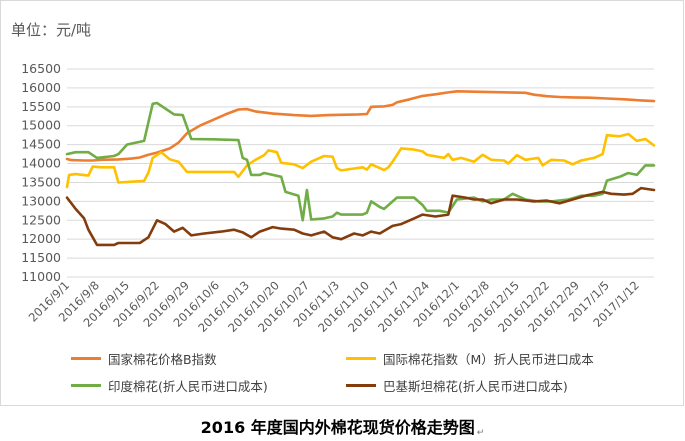 This screenshot has width=685, height=441. What do you see at coordinates (41, 276) in the screenshot?
I see `y-tick-label: 11000` at bounding box center [41, 276].